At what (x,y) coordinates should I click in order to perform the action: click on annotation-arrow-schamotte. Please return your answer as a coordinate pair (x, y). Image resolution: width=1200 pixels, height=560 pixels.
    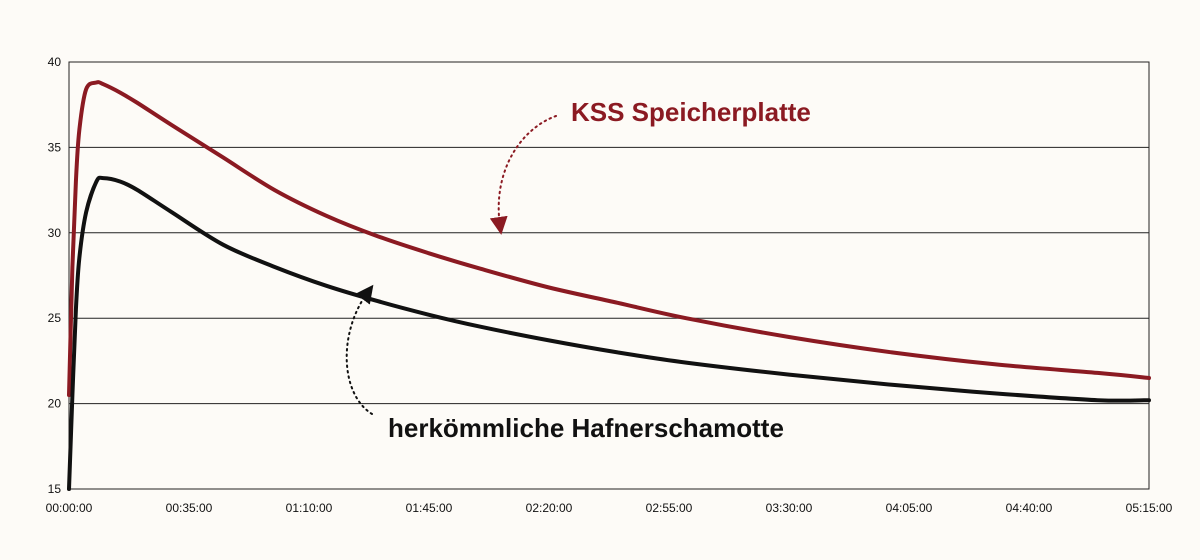
    Looking at the image, I should click on (359, 349).